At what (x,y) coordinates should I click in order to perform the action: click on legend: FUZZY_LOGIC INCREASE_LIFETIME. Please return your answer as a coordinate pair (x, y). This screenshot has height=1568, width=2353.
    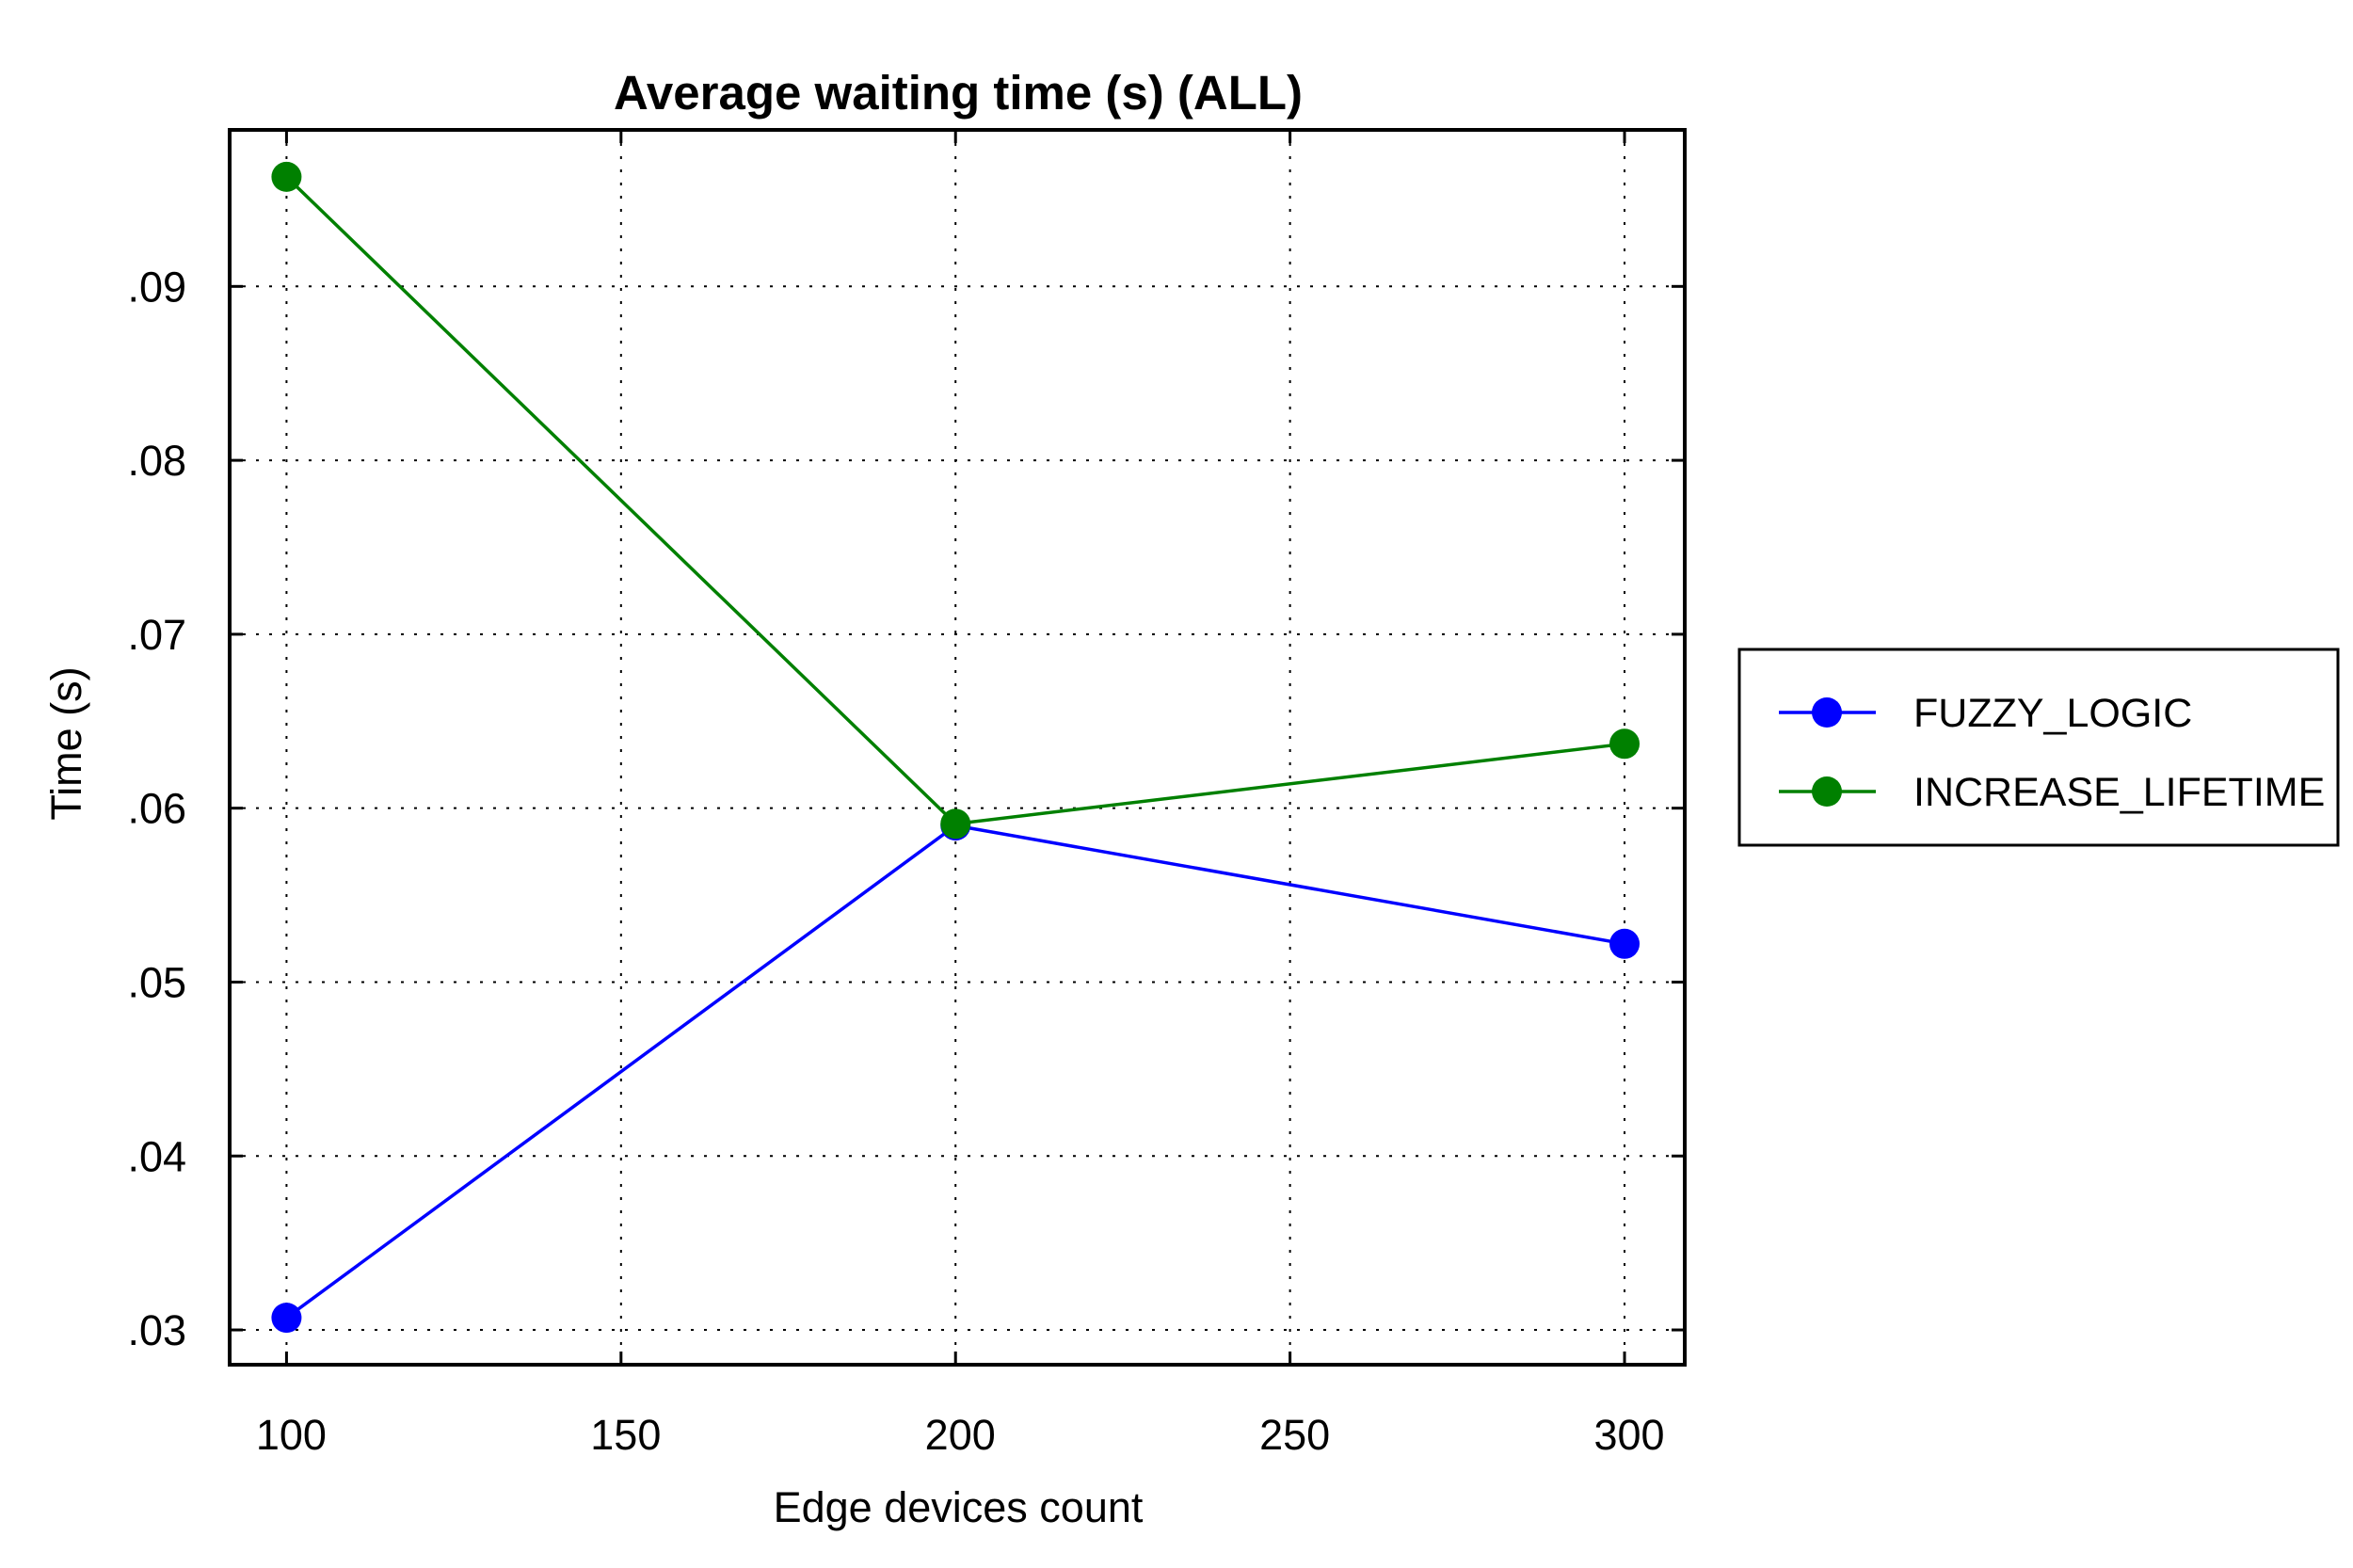
    Looking at the image, I should click on (2038, 747).